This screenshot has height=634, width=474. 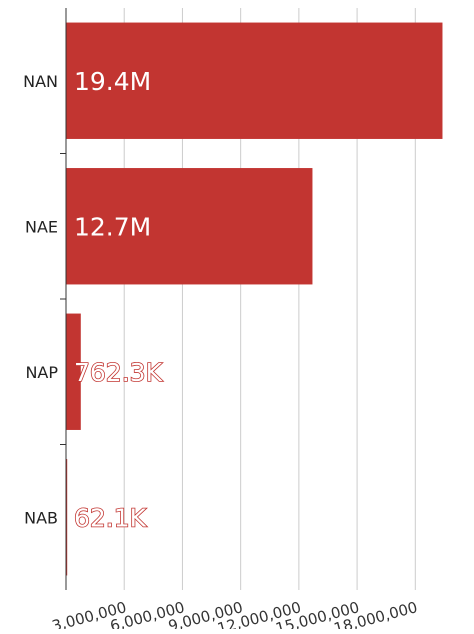 What do you see at coordinates (41, 517) in the screenshot?
I see `category-label: NAB` at bounding box center [41, 517].